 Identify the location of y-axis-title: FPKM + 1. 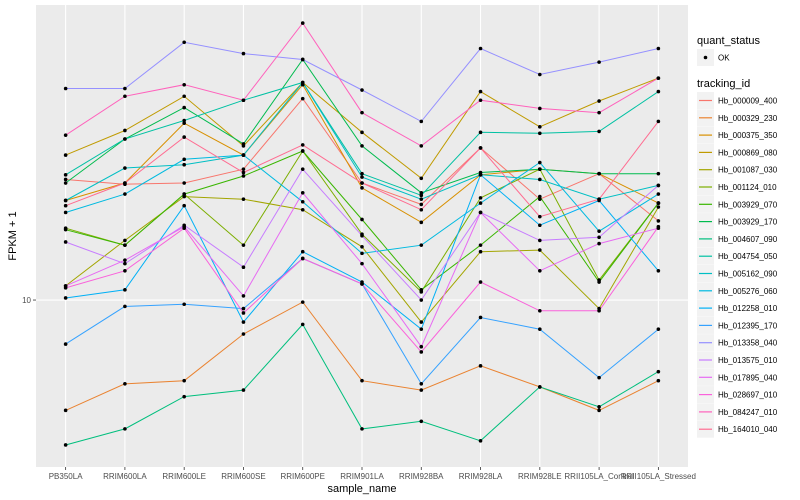
(13, 235).